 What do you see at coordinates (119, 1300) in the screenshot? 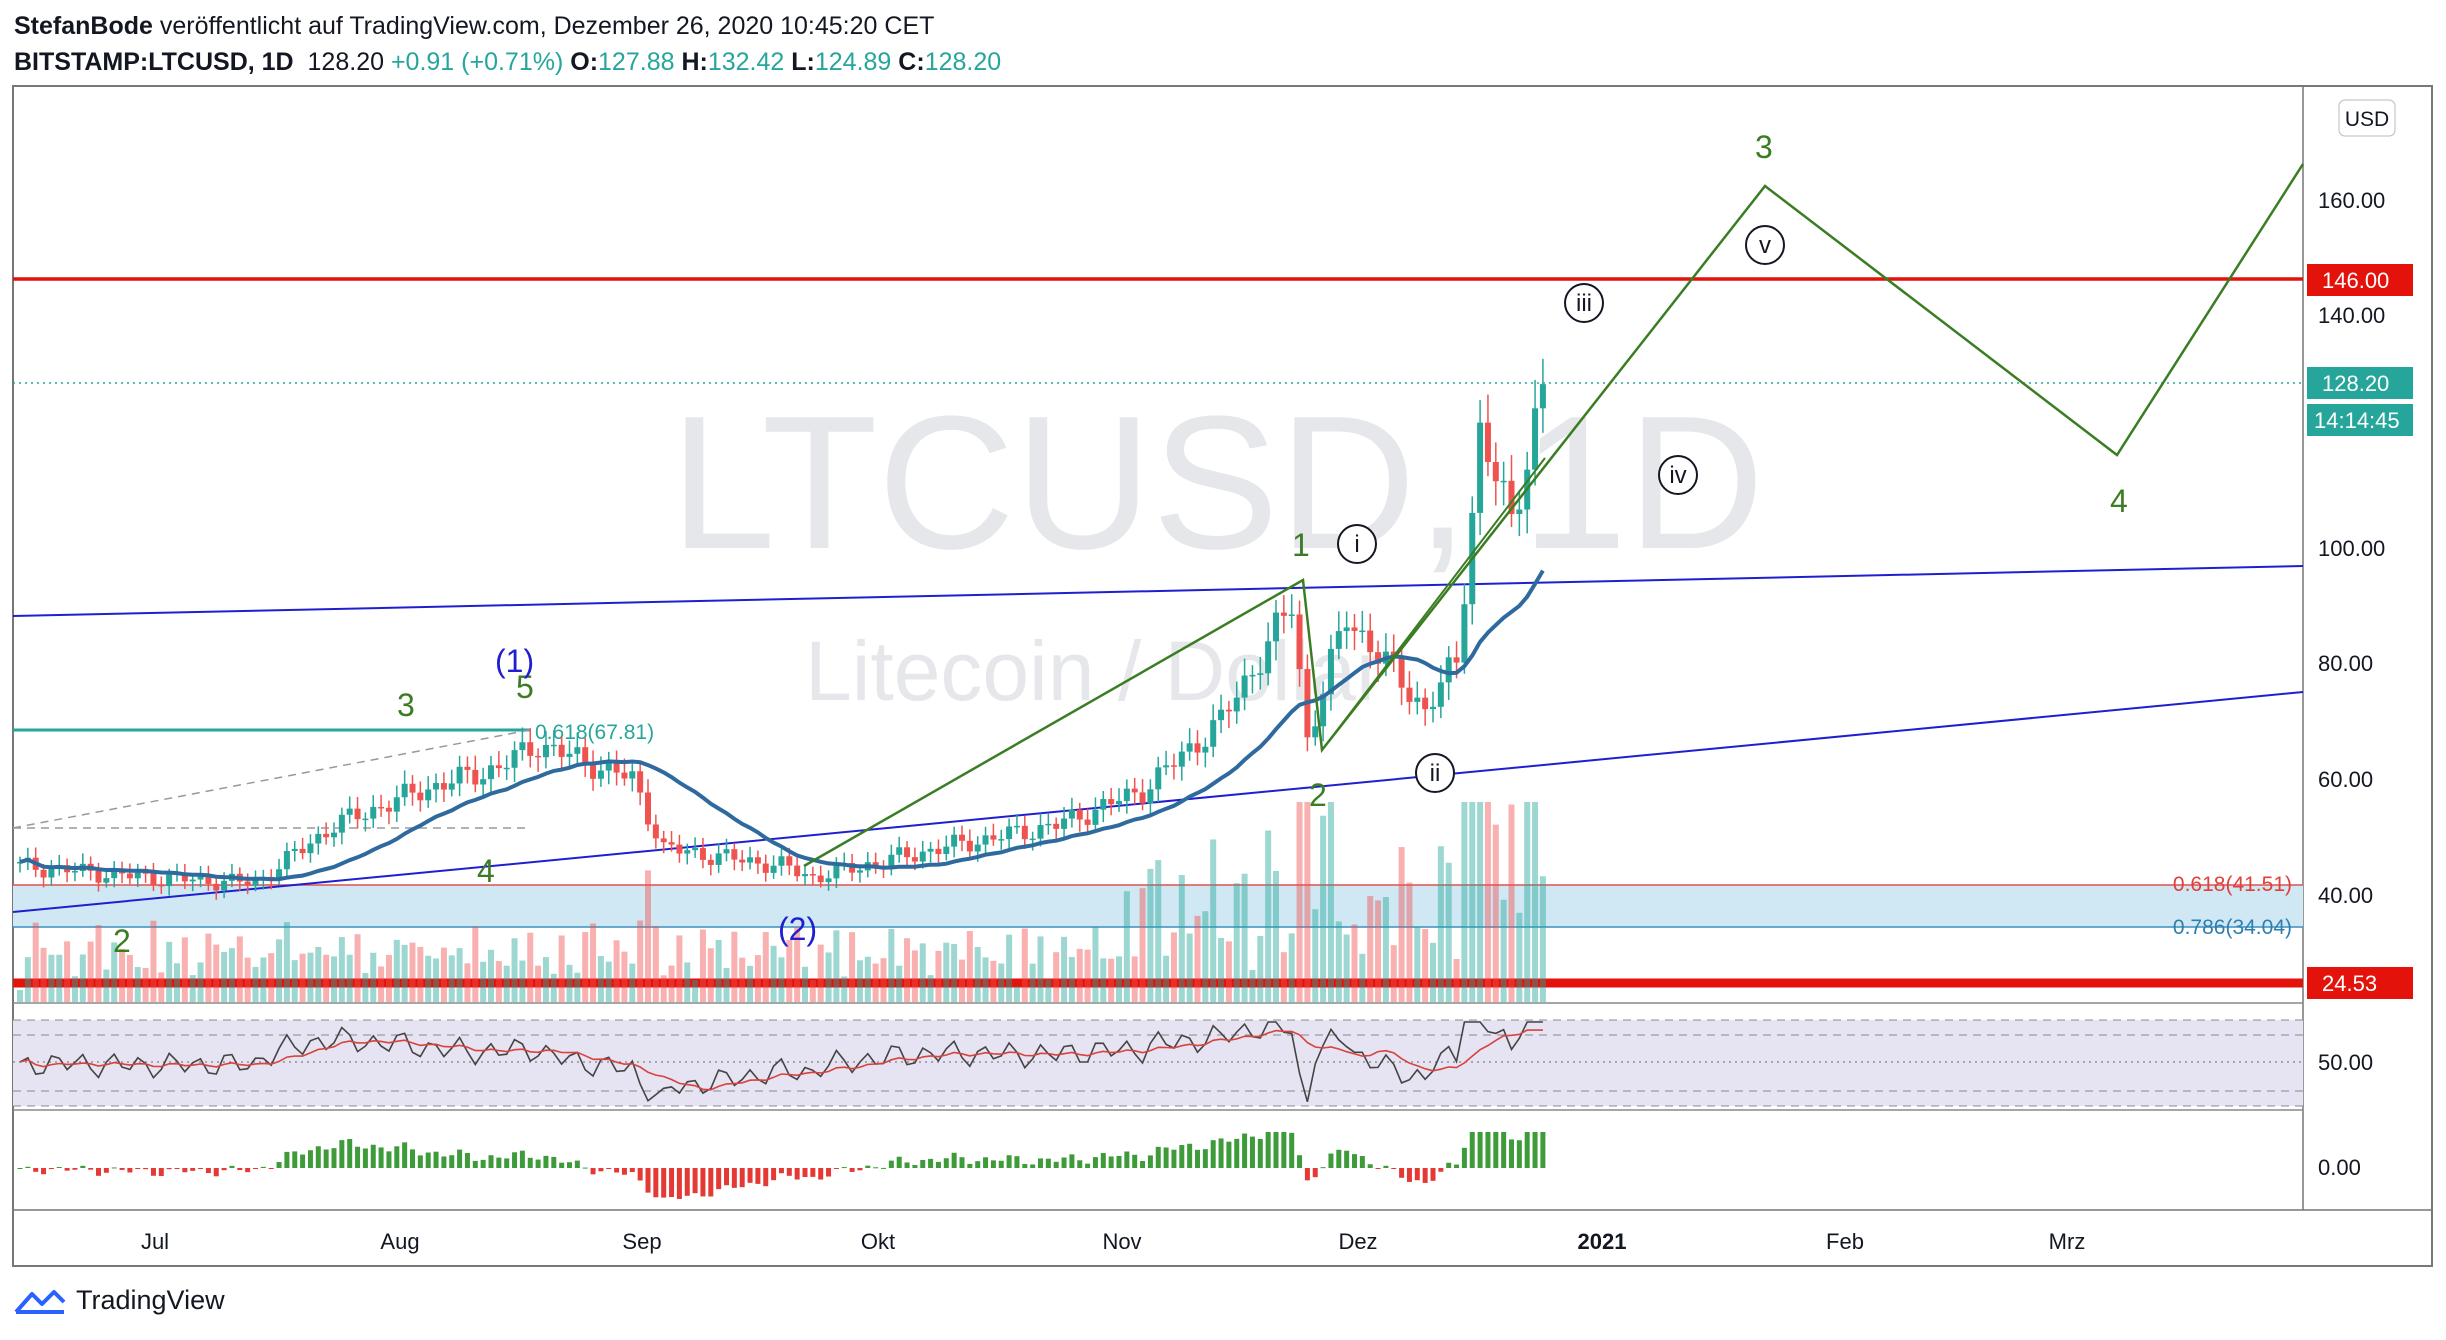
I see `tradingview-logo: TradingView` at bounding box center [119, 1300].